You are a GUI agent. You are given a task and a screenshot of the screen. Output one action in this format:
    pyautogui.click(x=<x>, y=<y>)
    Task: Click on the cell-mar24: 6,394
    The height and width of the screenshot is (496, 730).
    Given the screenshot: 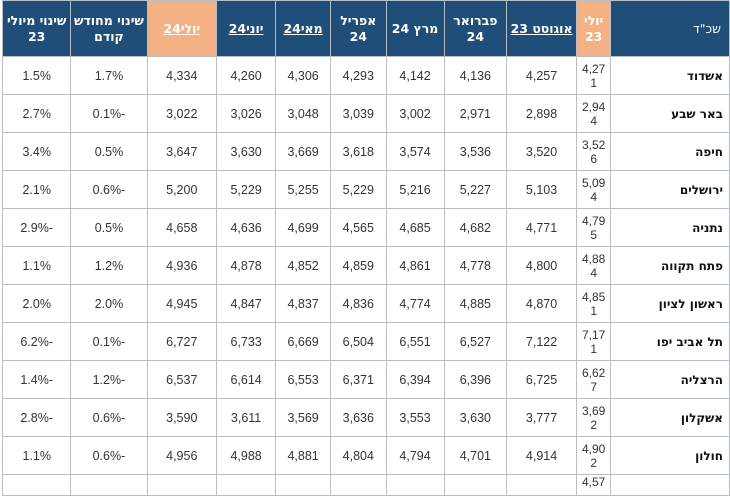 What is the action you would take?
    pyautogui.click(x=415, y=379)
    